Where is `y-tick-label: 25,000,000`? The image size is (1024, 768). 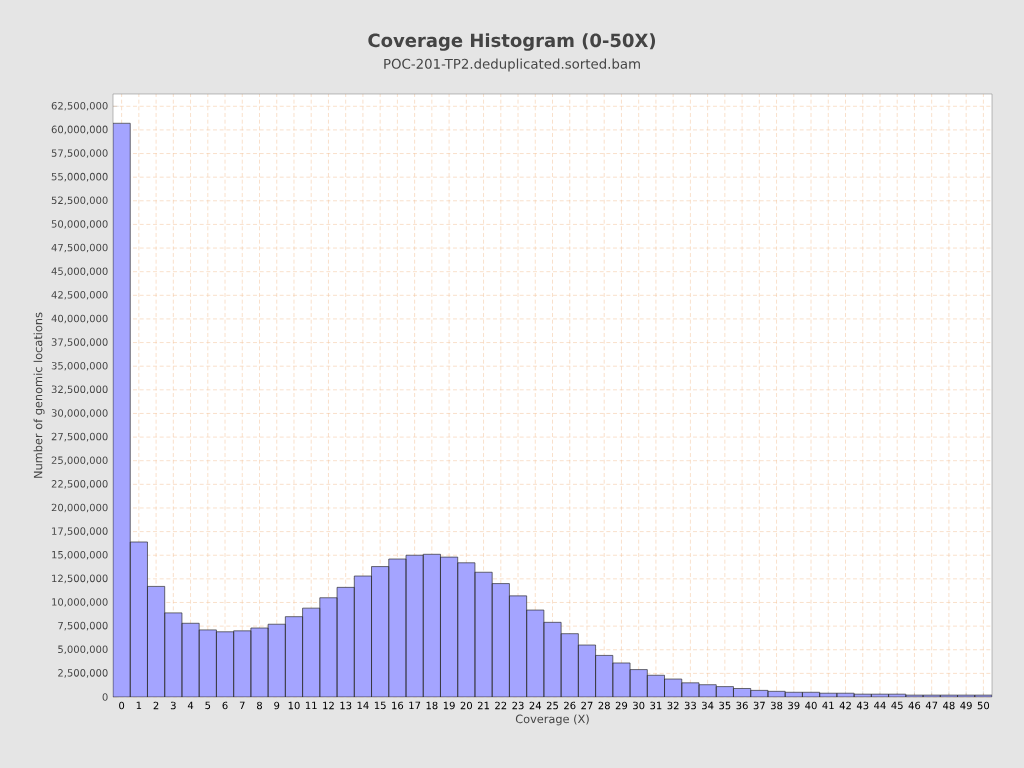
y-tick-label: 25,000,000 is located at coordinates (79, 461).